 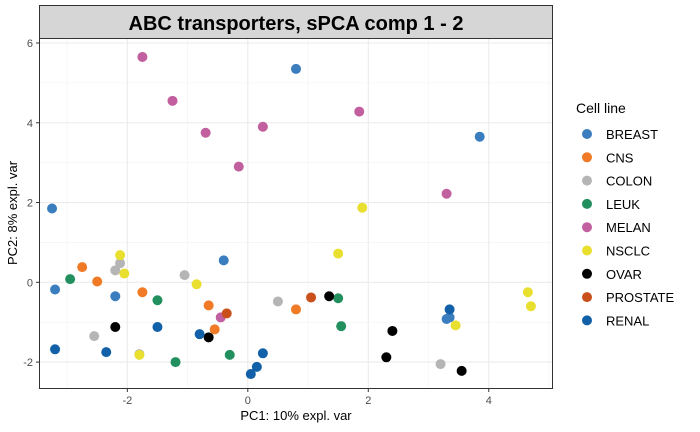 I want to click on legend-key-colon, so click(x=587, y=180).